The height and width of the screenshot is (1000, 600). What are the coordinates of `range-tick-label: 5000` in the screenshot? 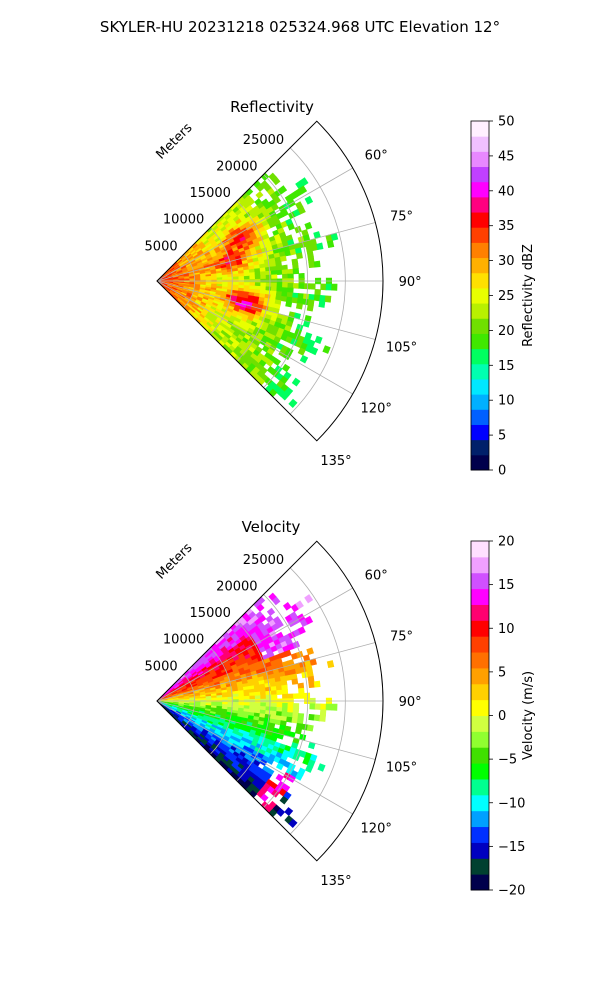 It's located at (161, 246).